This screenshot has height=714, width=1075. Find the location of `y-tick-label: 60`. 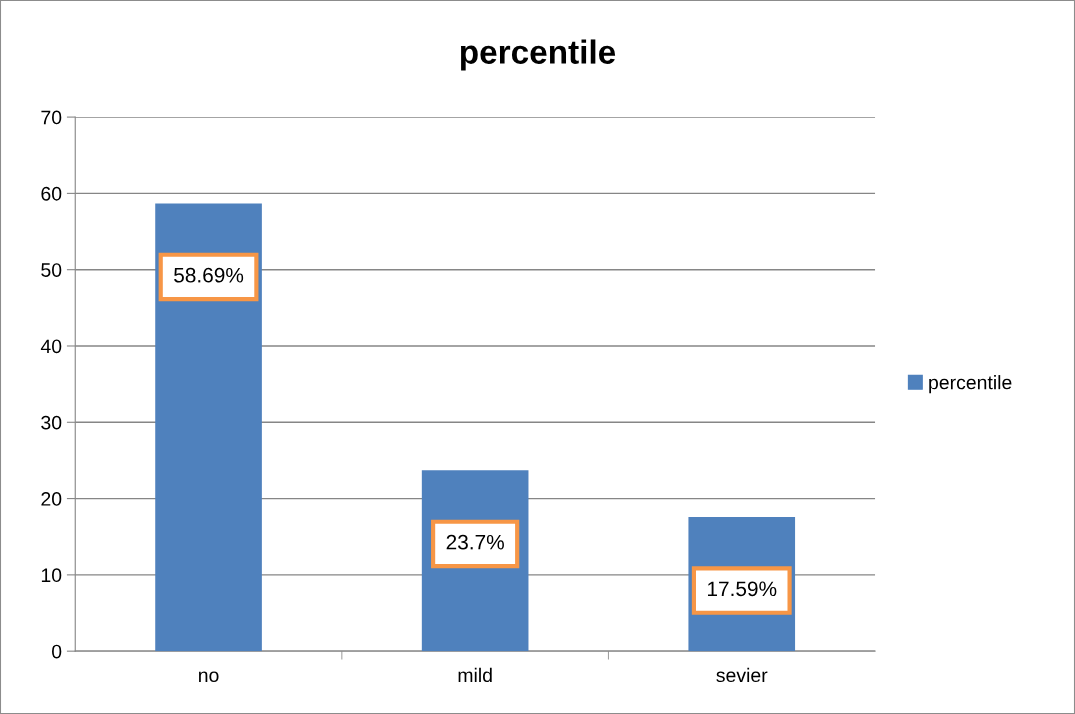

y-tick-label: 60 is located at coordinates (51, 193).